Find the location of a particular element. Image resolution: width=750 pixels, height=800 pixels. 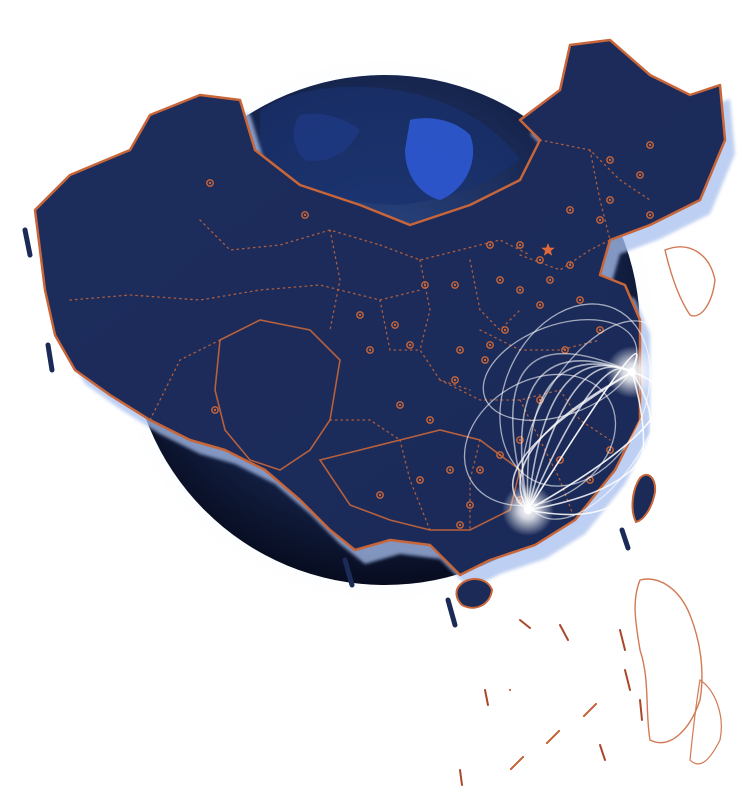

ocean-highlight is located at coordinates (439, 159).